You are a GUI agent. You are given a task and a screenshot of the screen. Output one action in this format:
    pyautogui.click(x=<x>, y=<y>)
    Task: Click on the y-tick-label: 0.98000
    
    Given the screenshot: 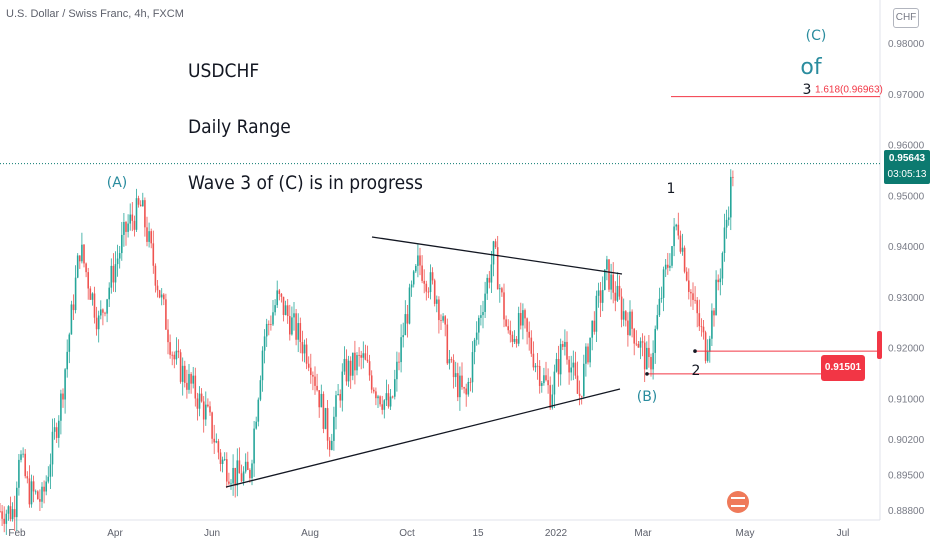 What is the action you would take?
    pyautogui.click(x=906, y=44)
    